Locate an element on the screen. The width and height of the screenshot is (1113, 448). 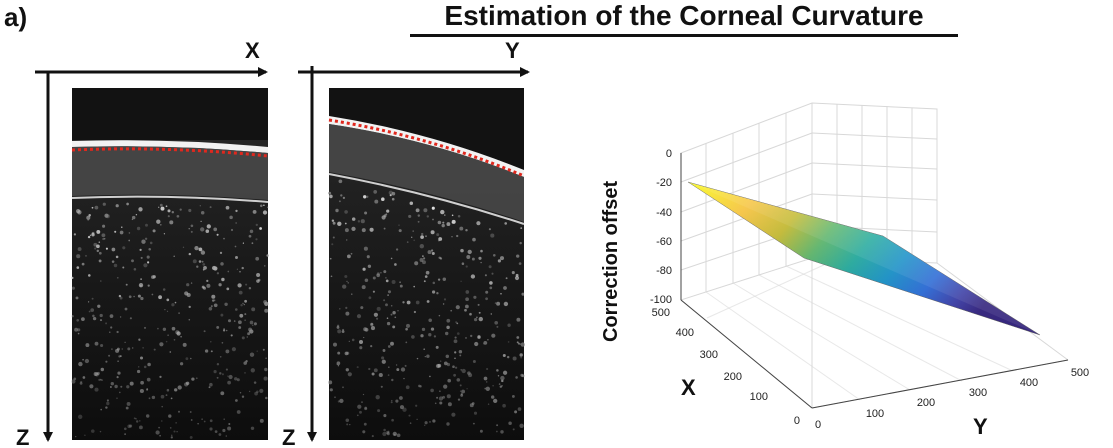
z-tick: -40 is located at coordinates (664, 213).